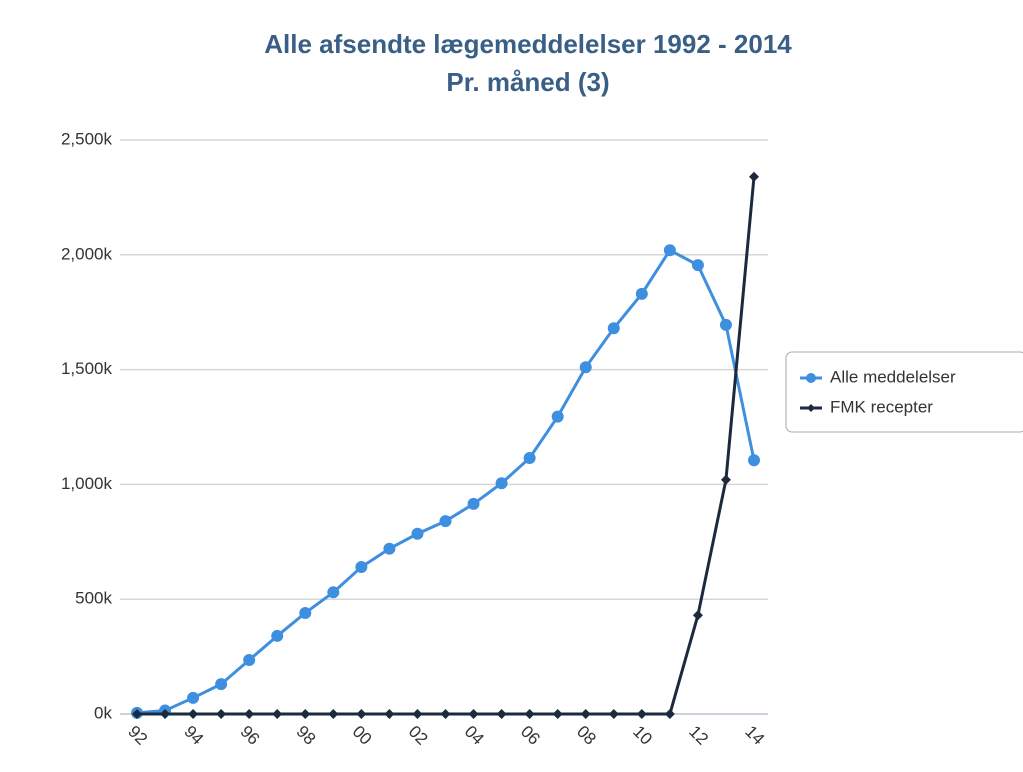 The width and height of the screenshot is (1023, 772). Describe the element at coordinates (698, 735) in the screenshot. I see `x-tick-label: 12` at that location.